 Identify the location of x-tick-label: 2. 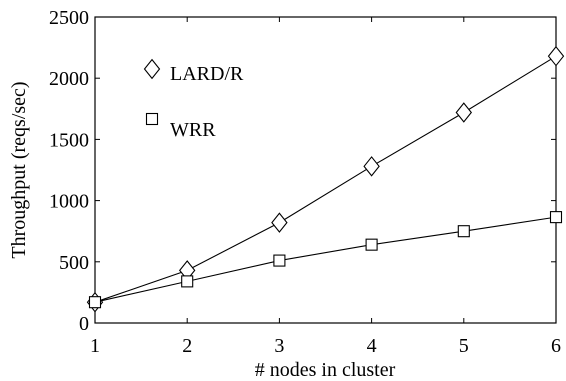
(187, 346).